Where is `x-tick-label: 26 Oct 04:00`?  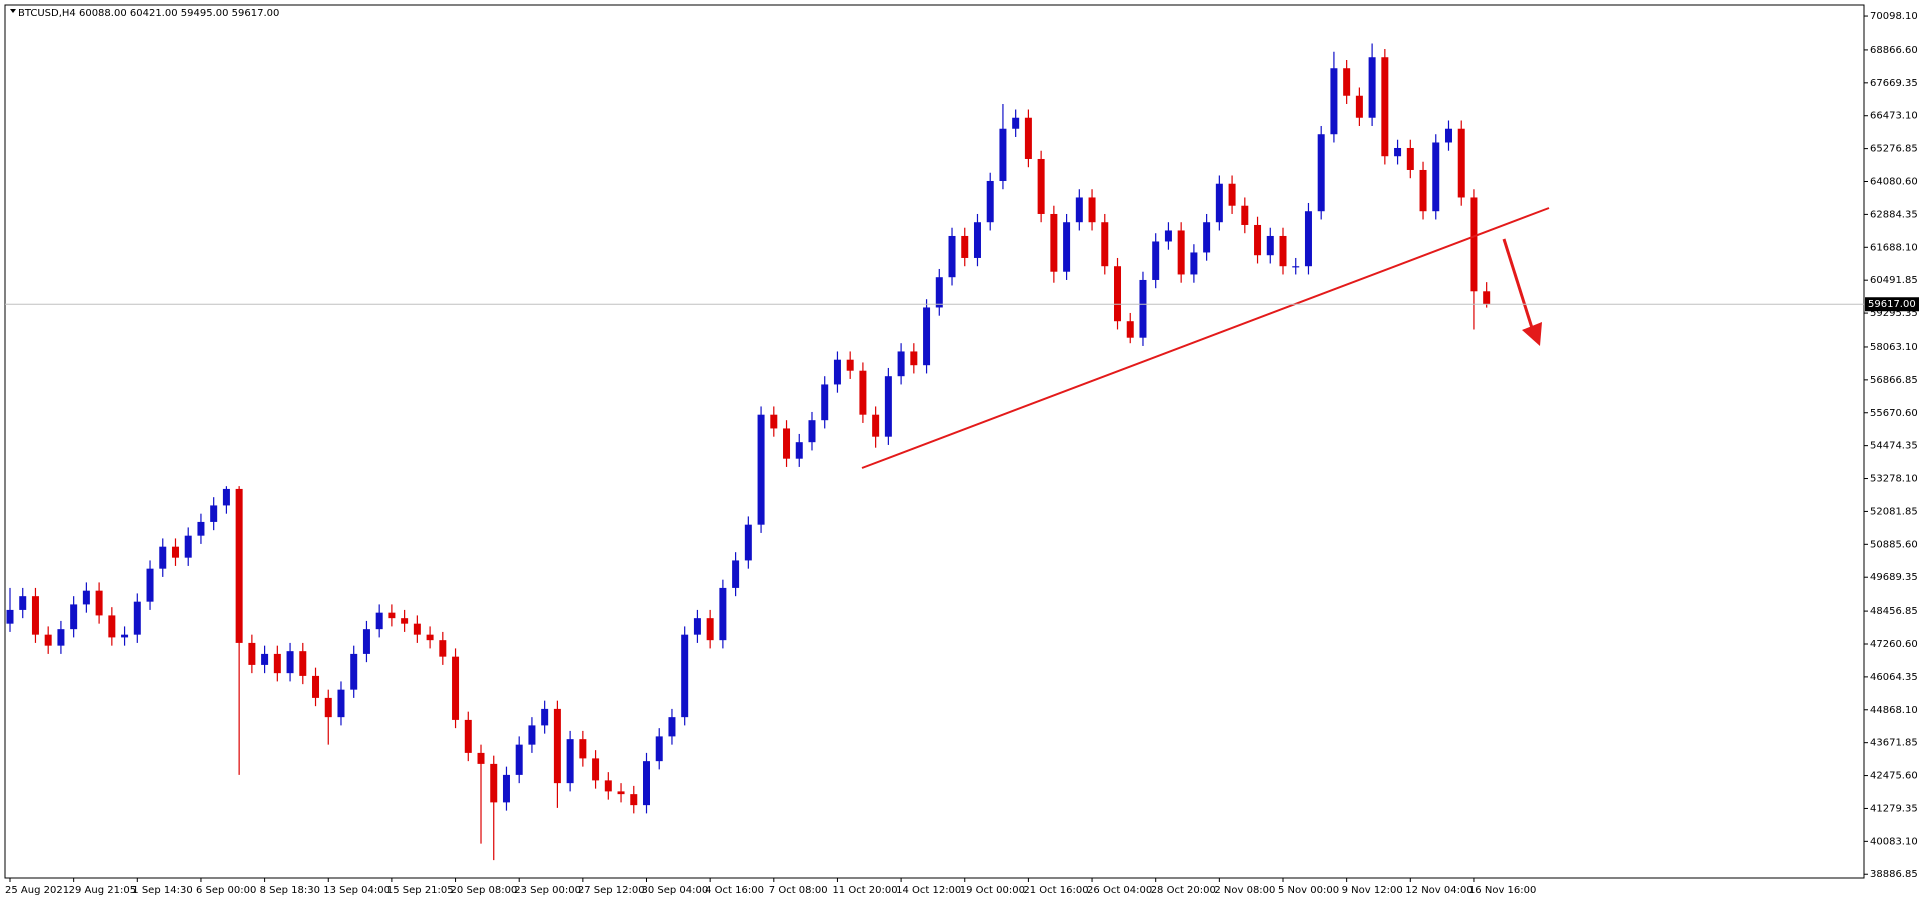
x-tick-label: 26 Oct 04:00 is located at coordinates (1119, 890).